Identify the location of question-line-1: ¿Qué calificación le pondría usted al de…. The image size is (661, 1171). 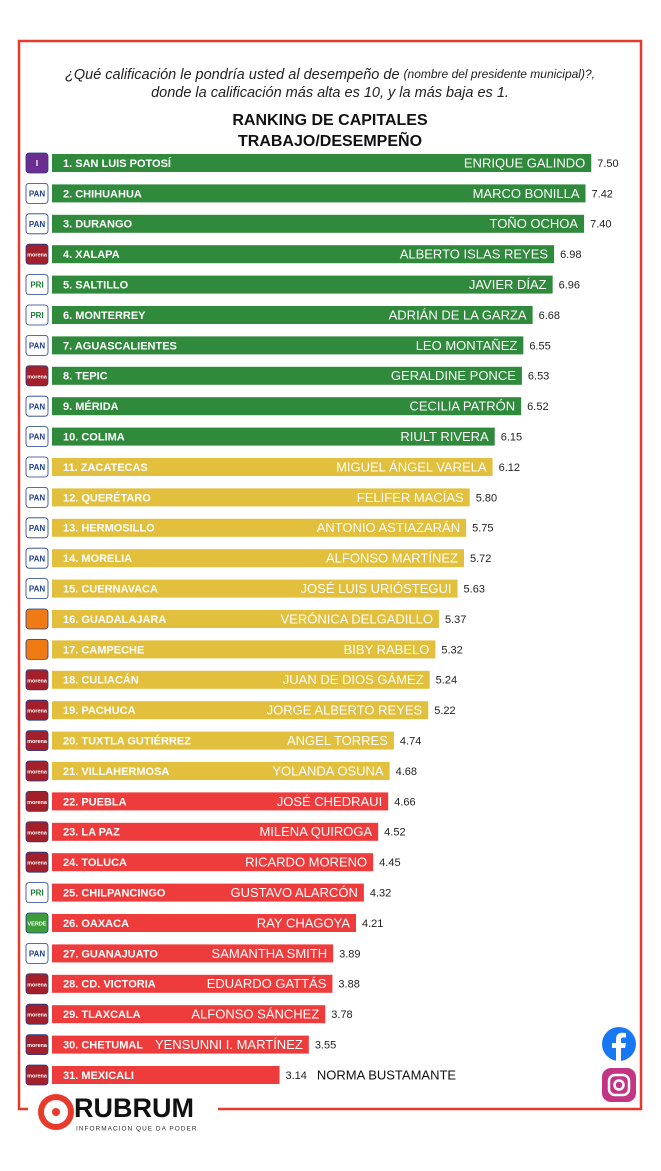
(330, 75).